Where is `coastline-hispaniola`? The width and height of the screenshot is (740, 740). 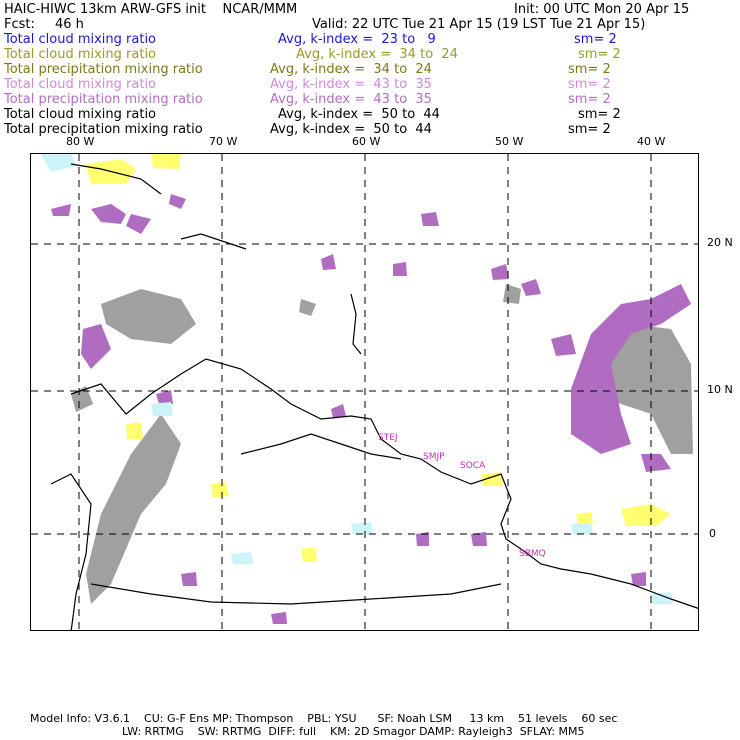
coastline-hispaniola is located at coordinates (213, 241).